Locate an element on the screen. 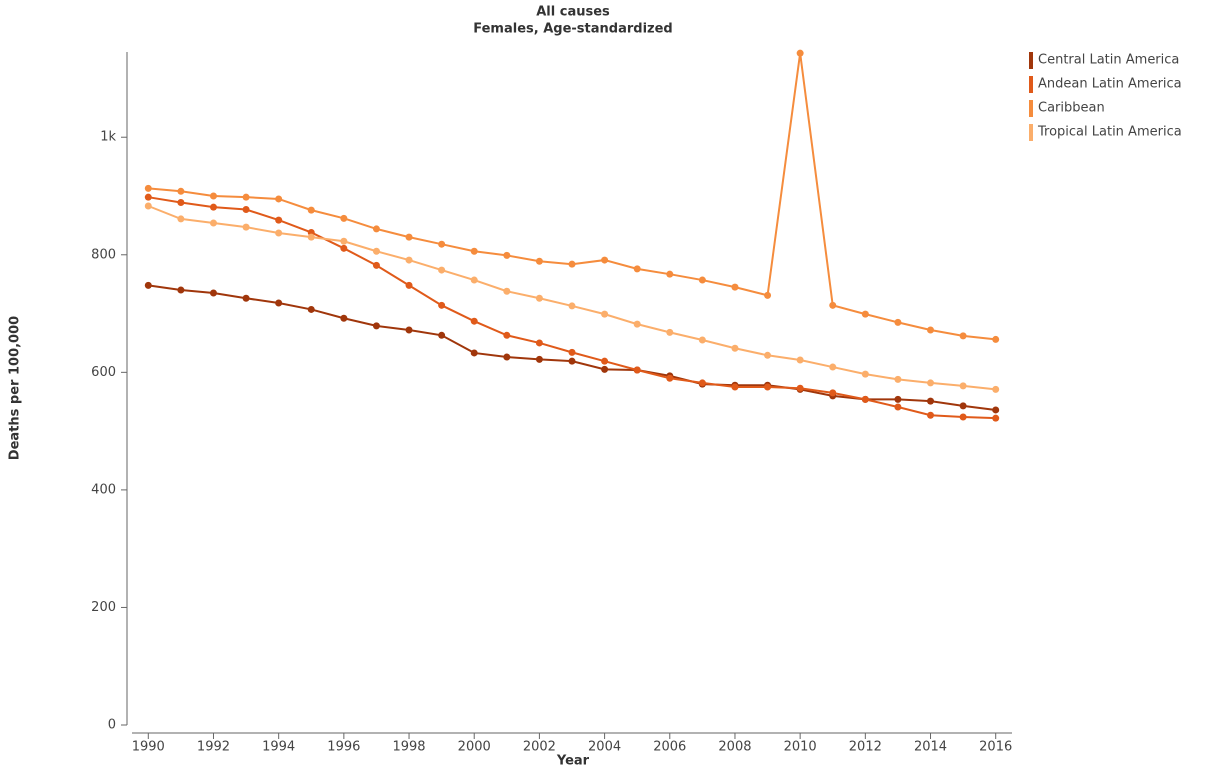 The image size is (1215, 768). x-tick-label: 1994 is located at coordinates (278, 747).